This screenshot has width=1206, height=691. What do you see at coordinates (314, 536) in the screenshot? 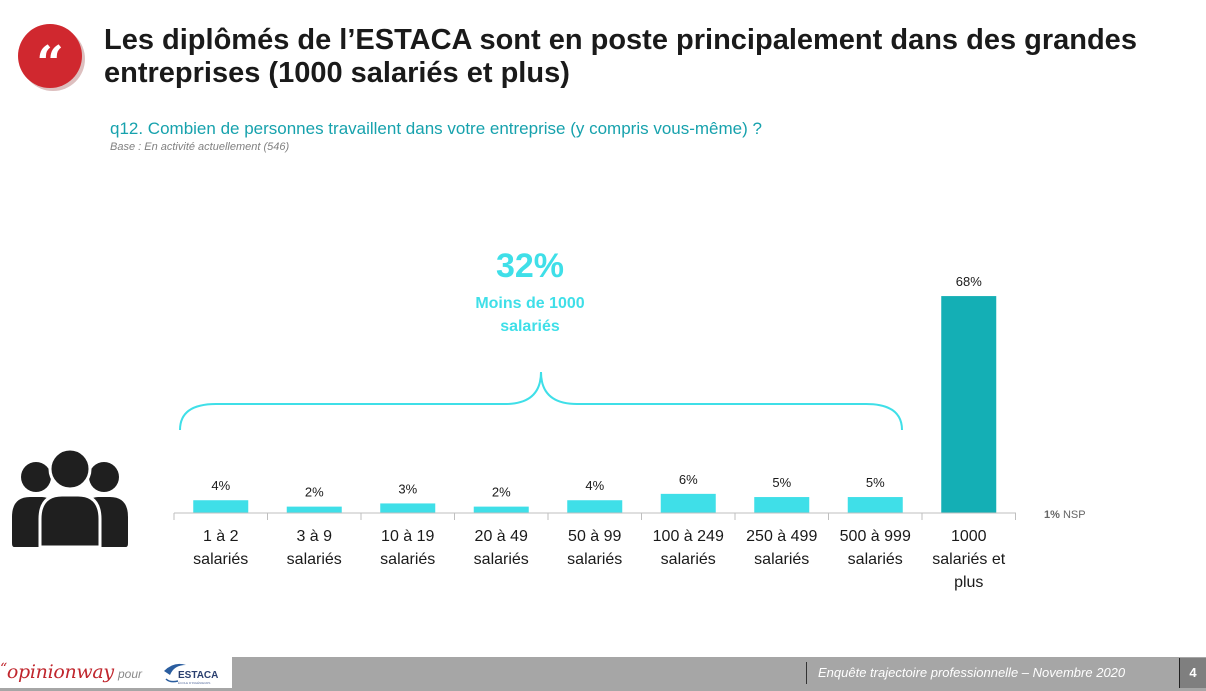
I see `category-label-1-line-0: 3 à 9` at bounding box center [314, 536].